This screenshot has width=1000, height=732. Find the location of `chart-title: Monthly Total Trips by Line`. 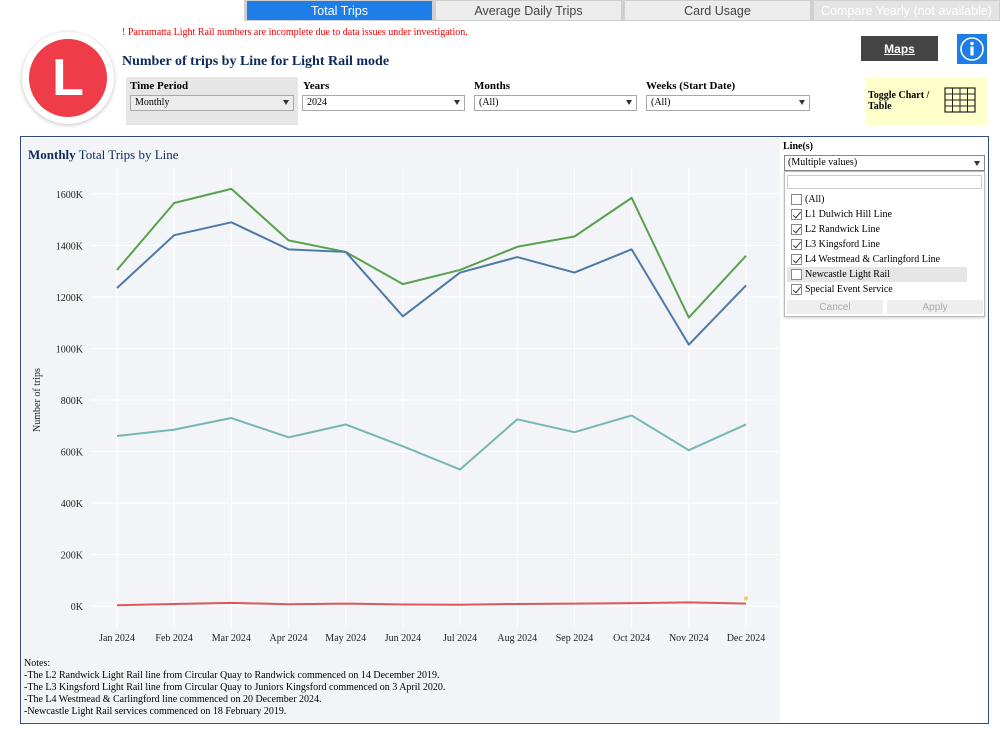

chart-title: Monthly Total Trips by Line is located at coordinates (103, 155).